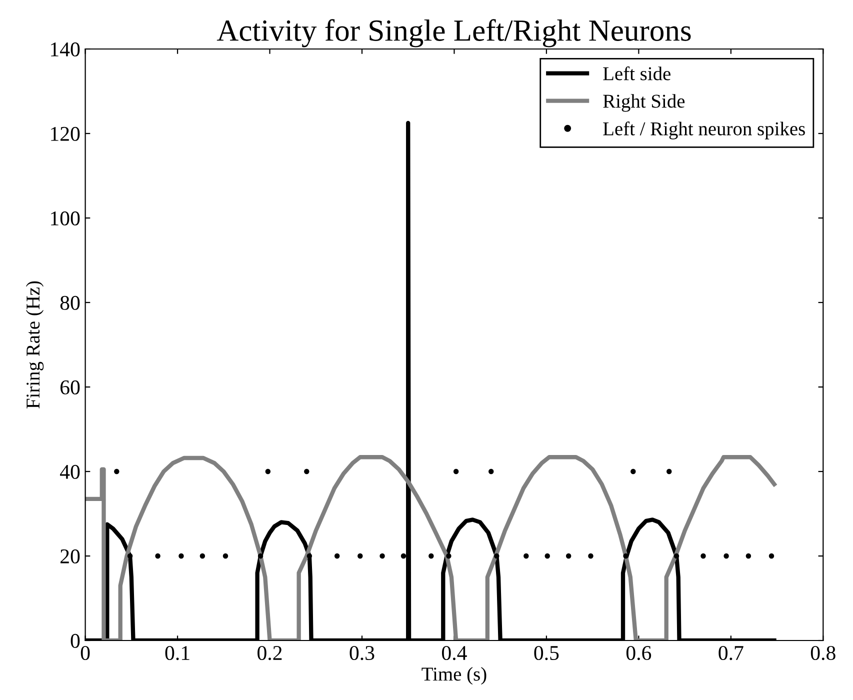 The image size is (853, 700). What do you see at coordinates (823, 653) in the screenshot?
I see `x-tick-label: 0.8` at bounding box center [823, 653].